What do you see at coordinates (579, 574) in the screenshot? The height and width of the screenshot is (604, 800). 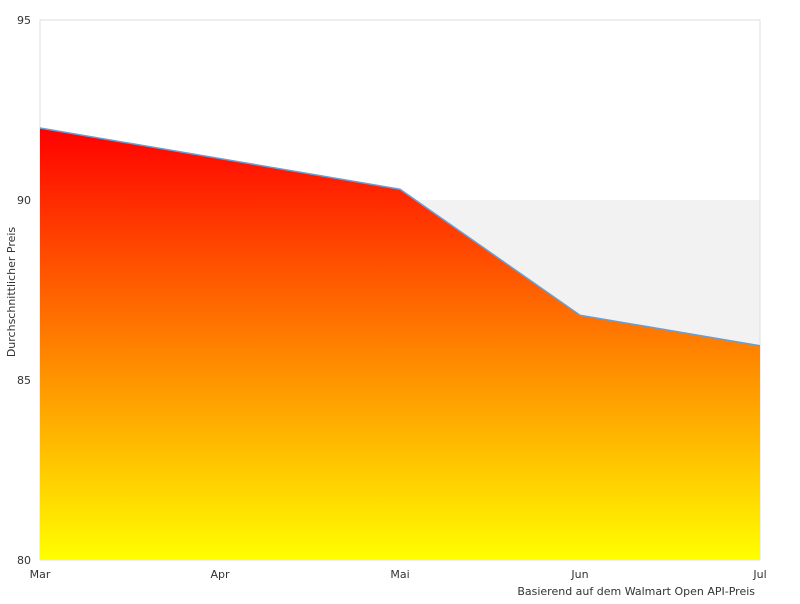 I see `x-tick-label: Jun` at bounding box center [579, 574].